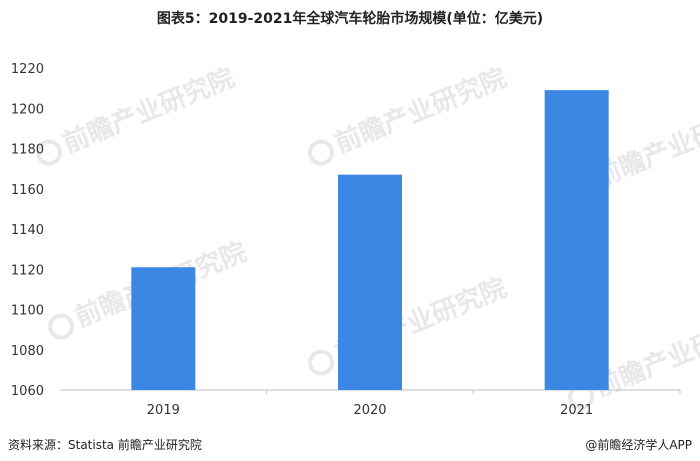  What do you see at coordinates (576, 410) in the screenshot?
I see `x-tick-label: 2021` at bounding box center [576, 410].